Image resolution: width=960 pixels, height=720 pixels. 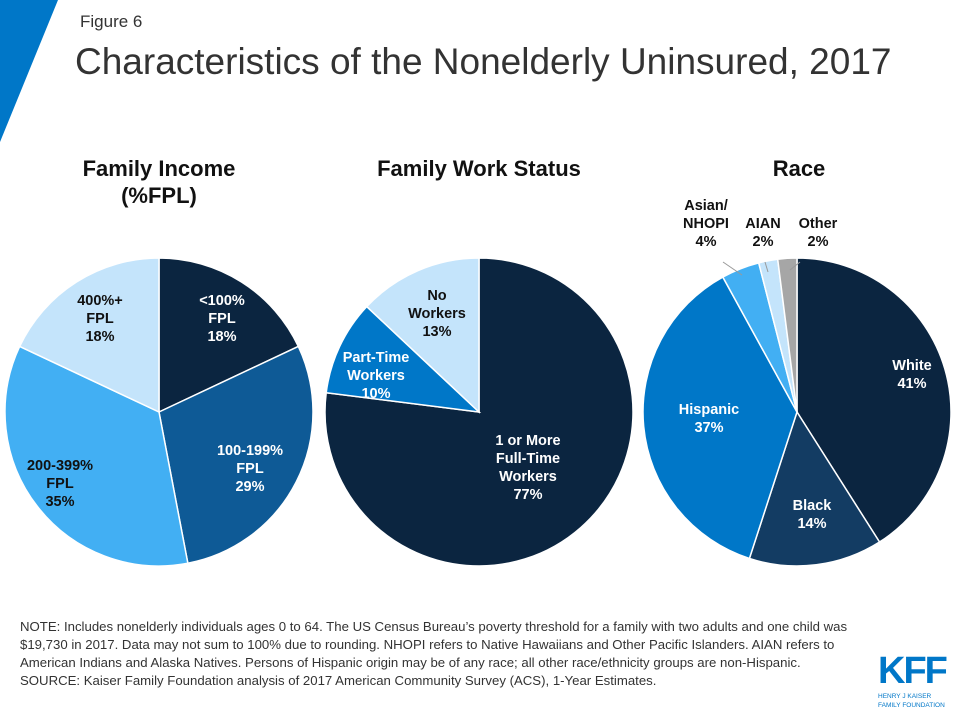 I want to click on slice-label: 400%+ FPL 18%, so click(x=100, y=319).